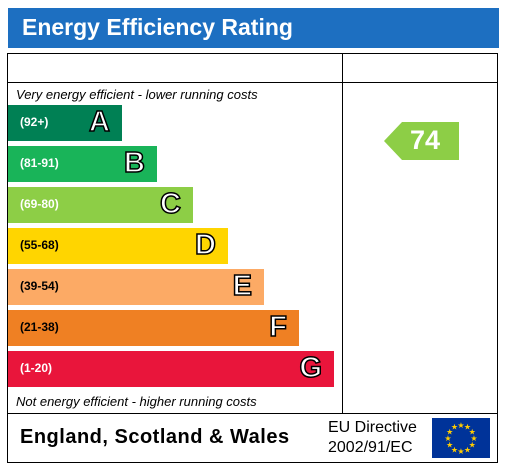  I want to click on current-rating-arrow: 74, so click(421, 141).